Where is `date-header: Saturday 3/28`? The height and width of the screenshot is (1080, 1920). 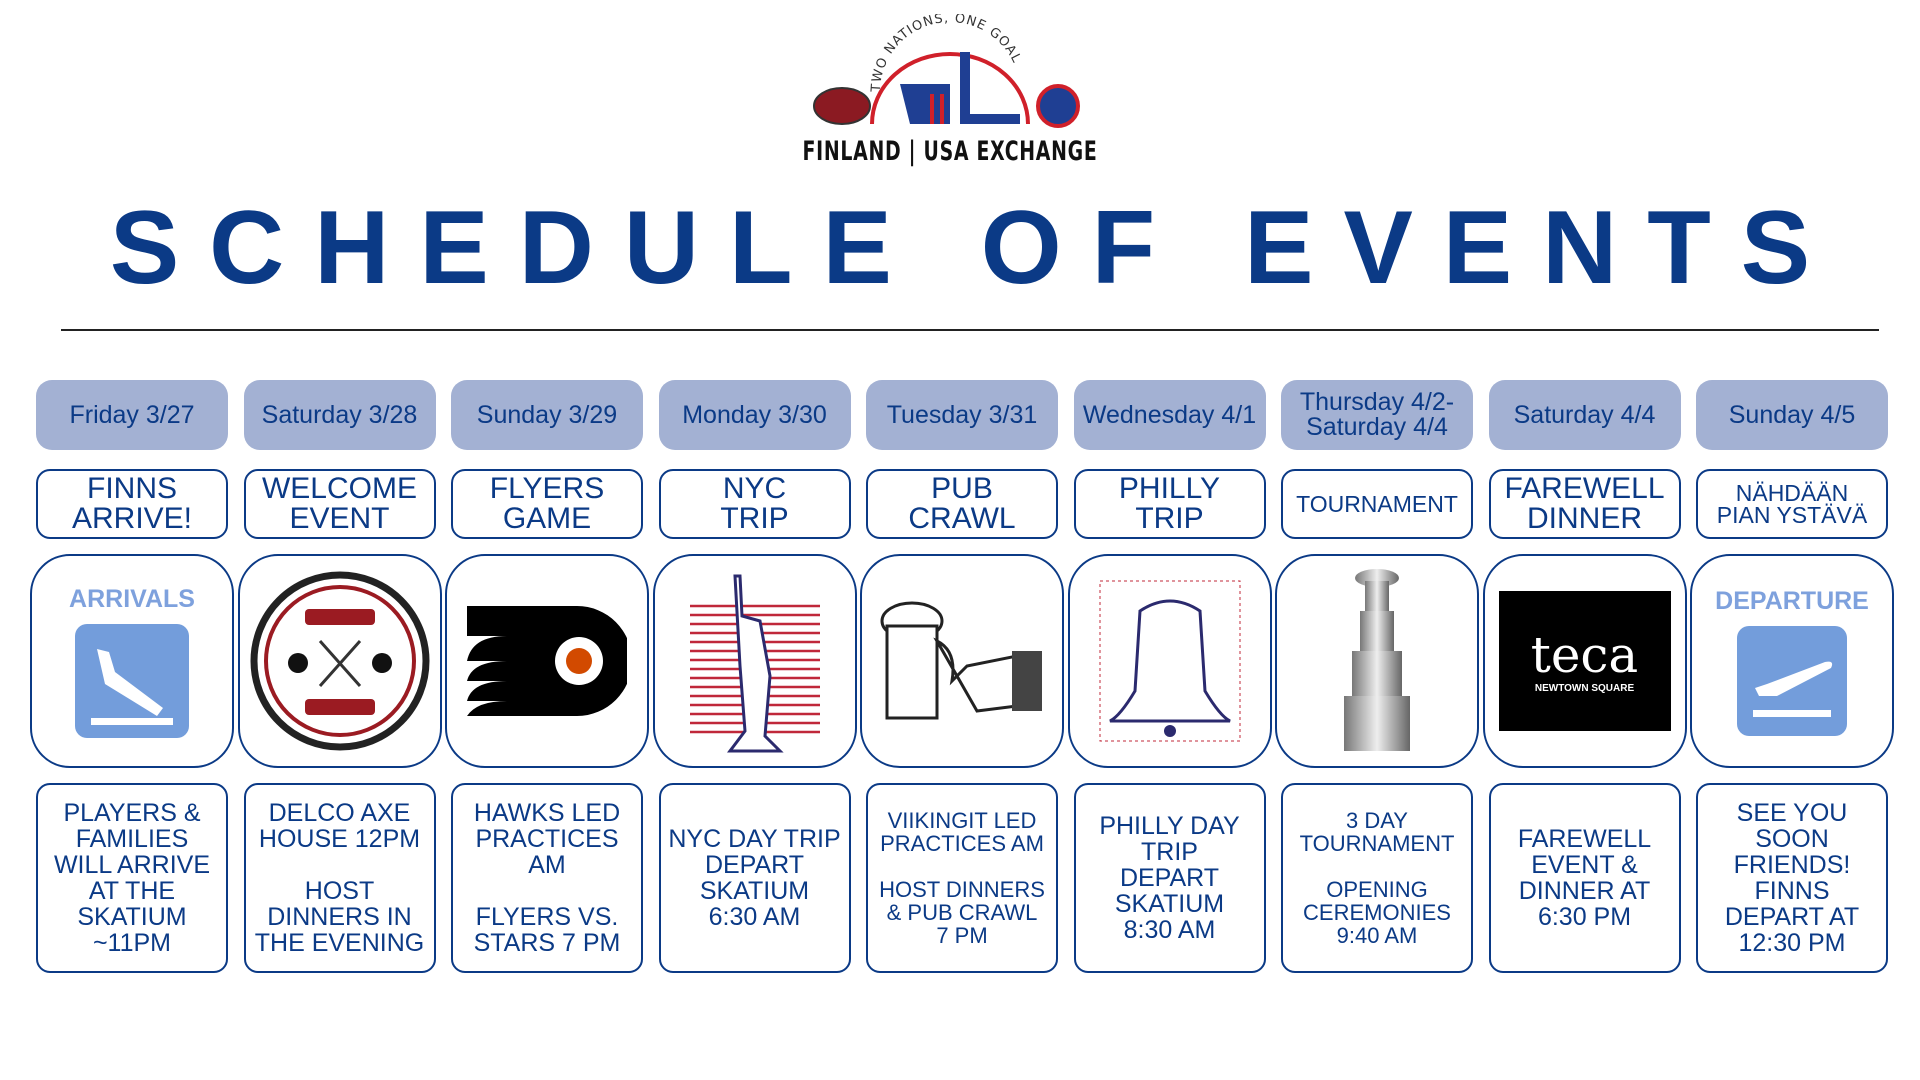 date-header: Saturday 3/28 is located at coordinates (339, 415).